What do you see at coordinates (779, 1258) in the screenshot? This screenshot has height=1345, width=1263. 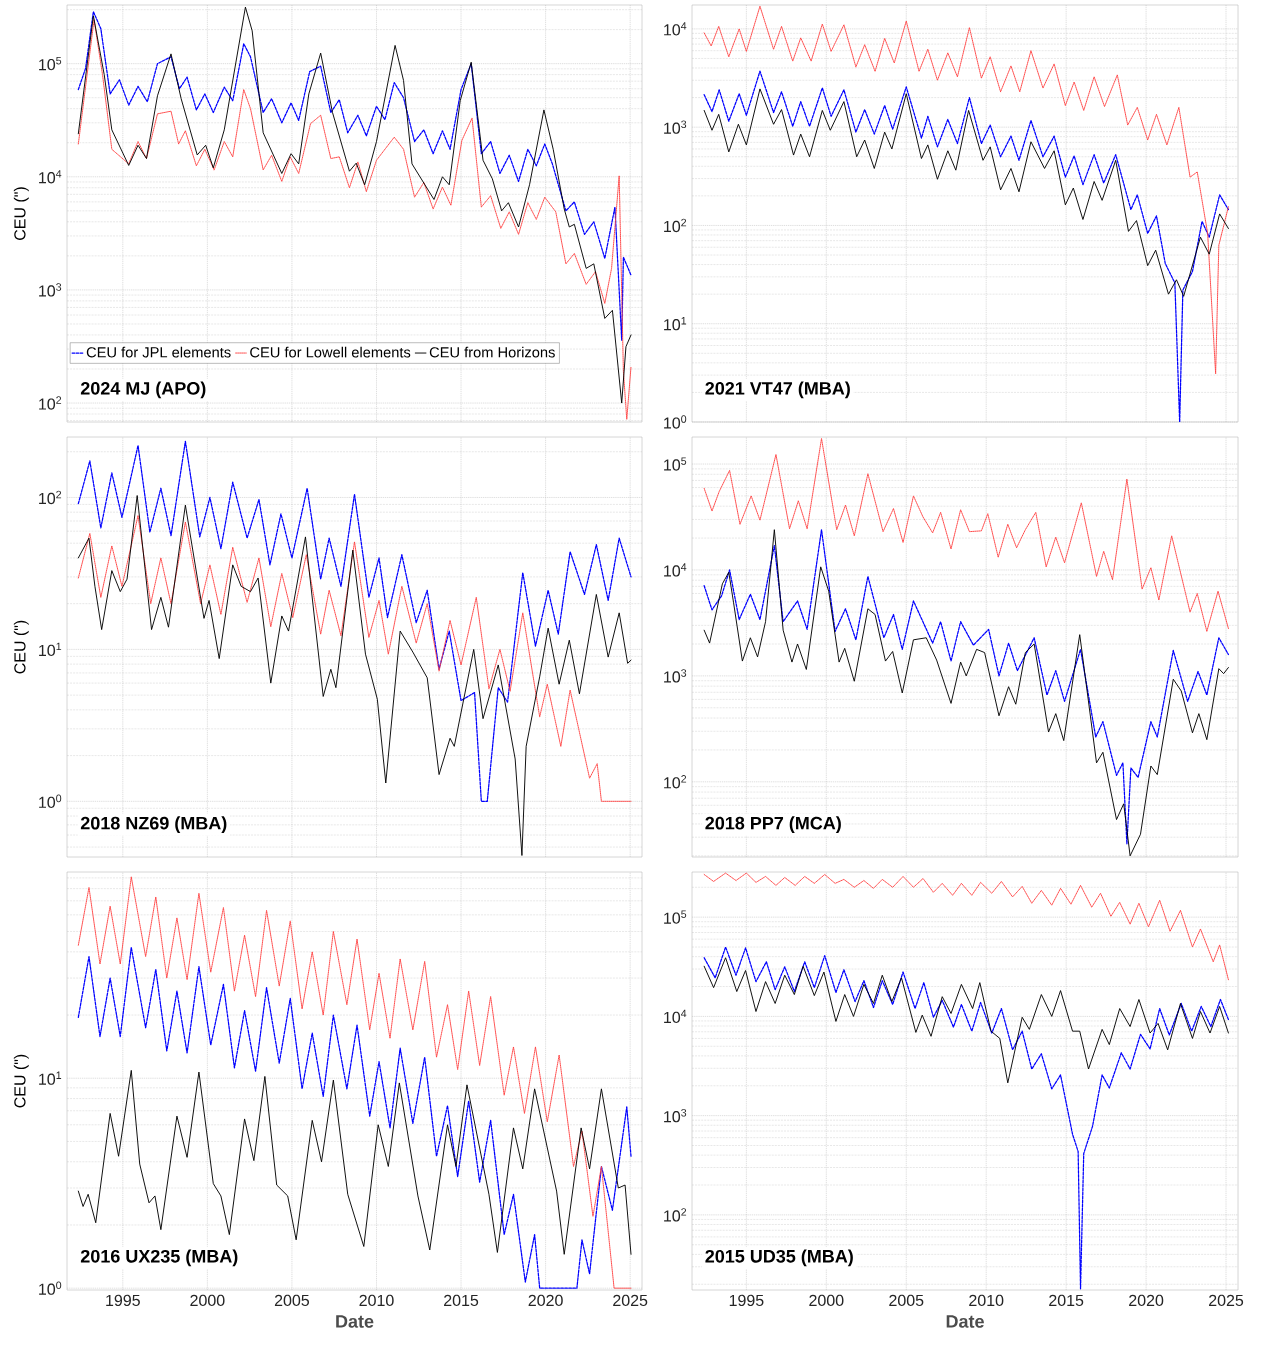 I see `text: 2015 UD35 (MBA)` at bounding box center [779, 1258].